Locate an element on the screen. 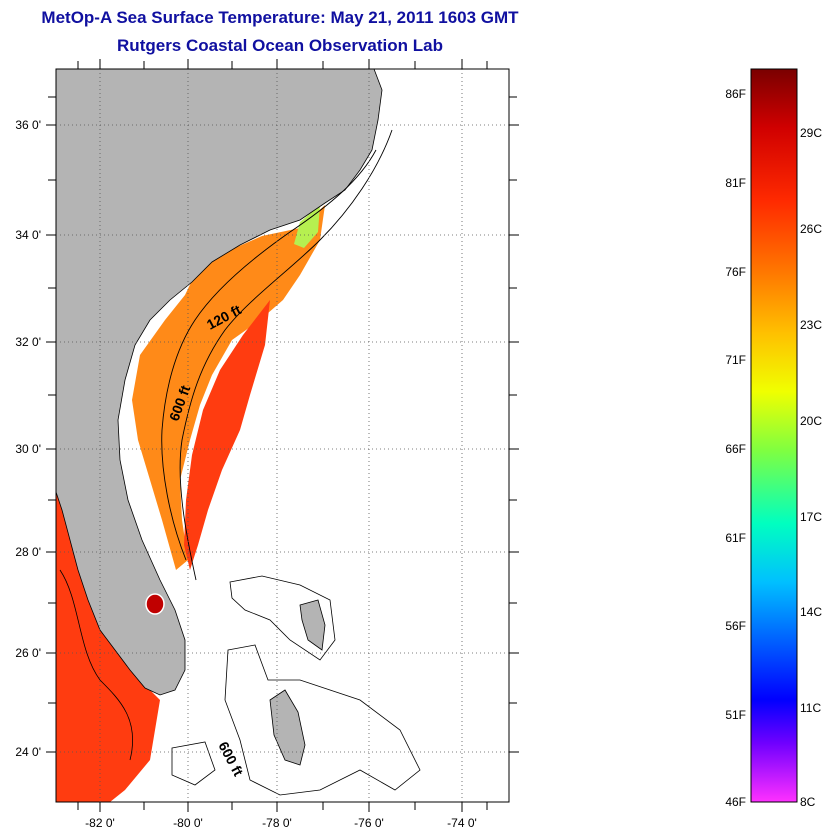  isobath-120ft is located at coordinates (269, 355).